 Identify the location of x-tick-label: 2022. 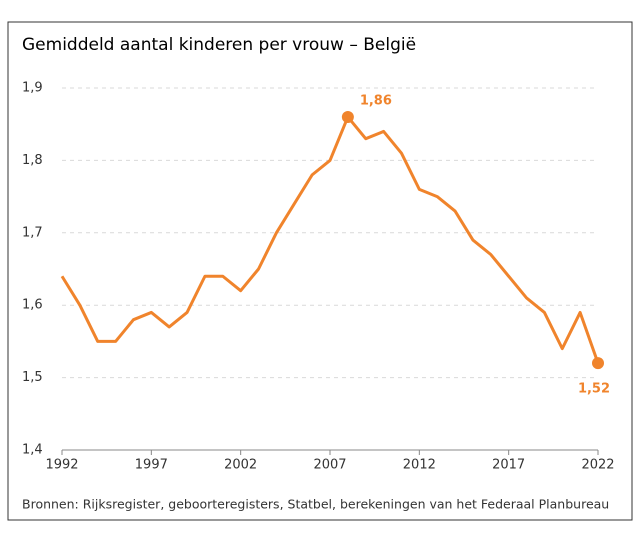
(597, 465).